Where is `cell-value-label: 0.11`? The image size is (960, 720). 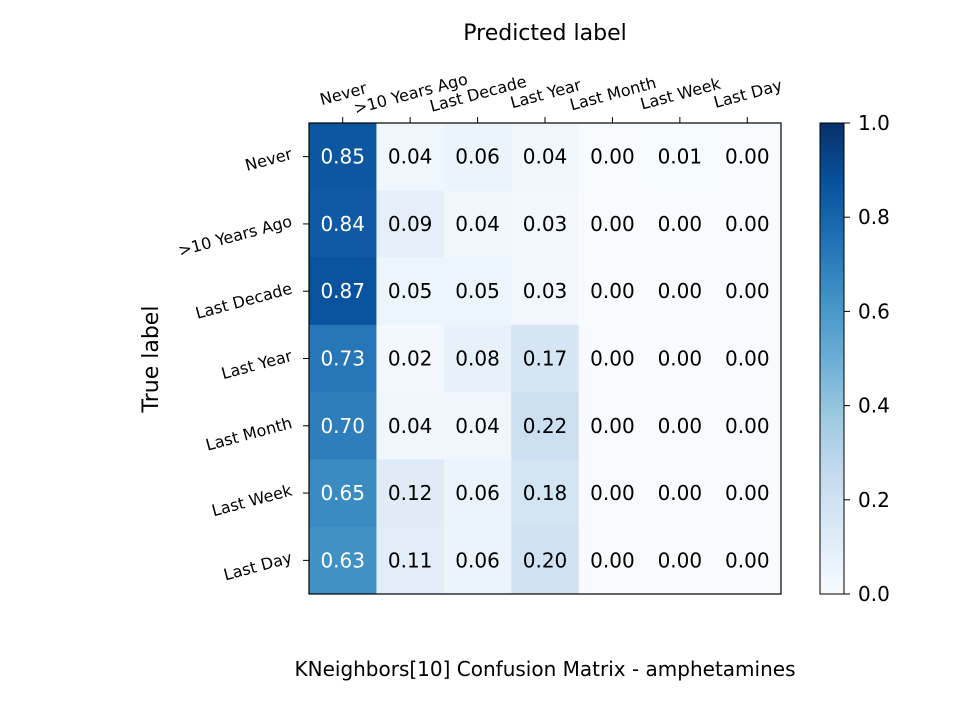 cell-value-label: 0.11 is located at coordinates (410, 560).